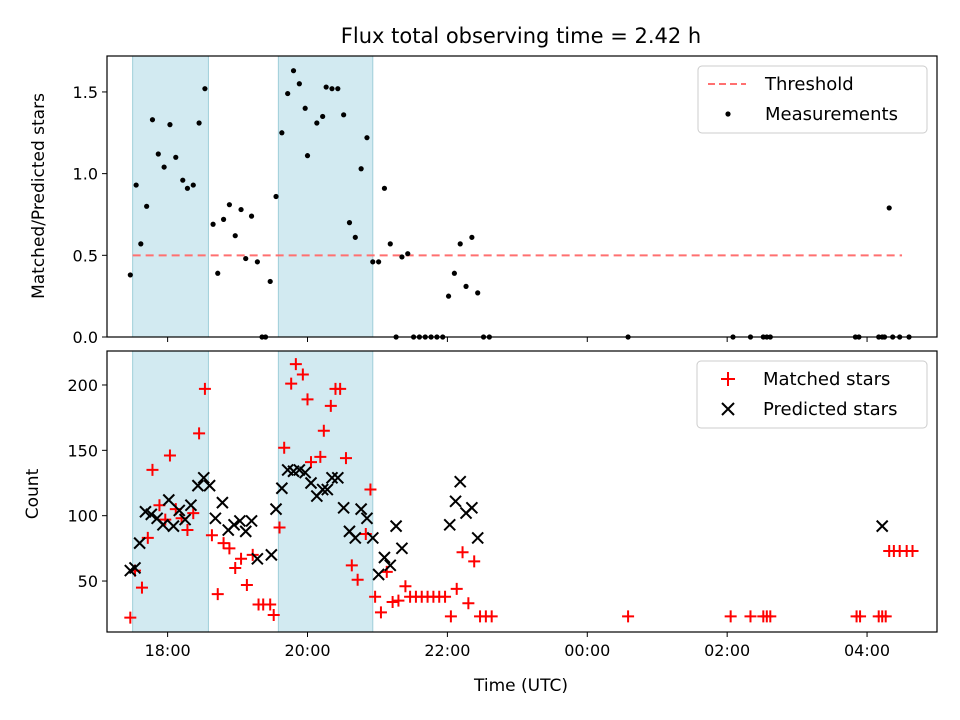 The image size is (960, 720). Describe the element at coordinates (88, 581) in the screenshot. I see `bottom-ytick-label-0: 50` at that location.